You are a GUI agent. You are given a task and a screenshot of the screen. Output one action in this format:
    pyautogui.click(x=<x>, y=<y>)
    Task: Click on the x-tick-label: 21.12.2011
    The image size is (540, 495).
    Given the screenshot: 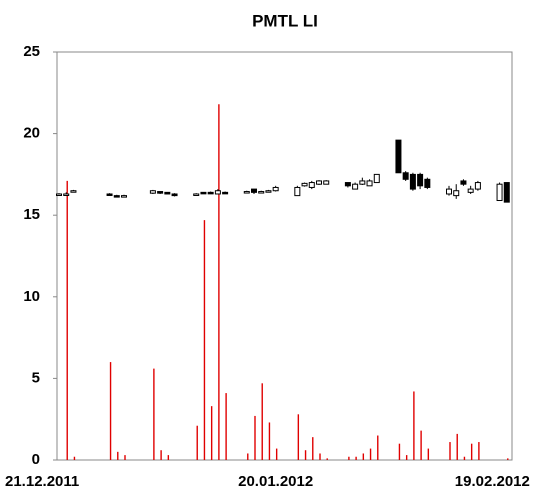 What is the action you would take?
    pyautogui.click(x=42, y=481)
    